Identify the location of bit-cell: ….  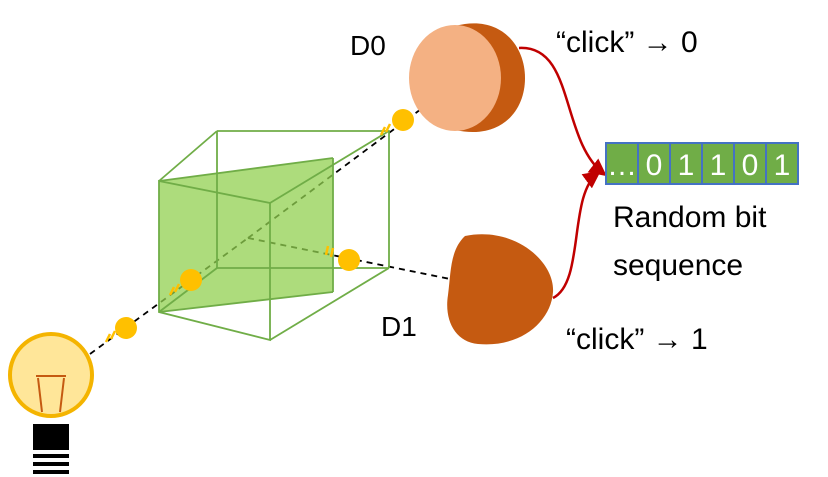
(622, 163).